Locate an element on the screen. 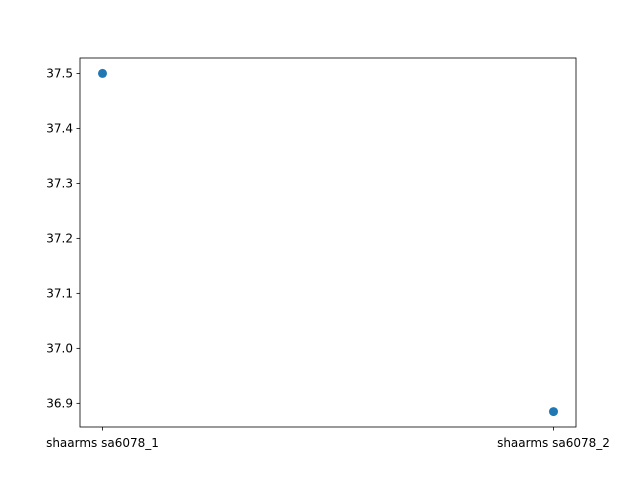  y-tick-label: 37.1 is located at coordinates (59, 294).